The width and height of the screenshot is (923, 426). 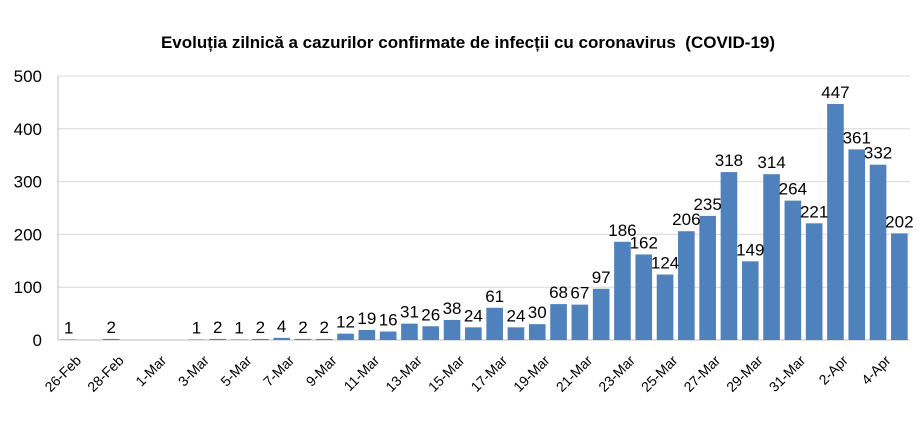 I want to click on bar-5-Apr, so click(x=899, y=286).